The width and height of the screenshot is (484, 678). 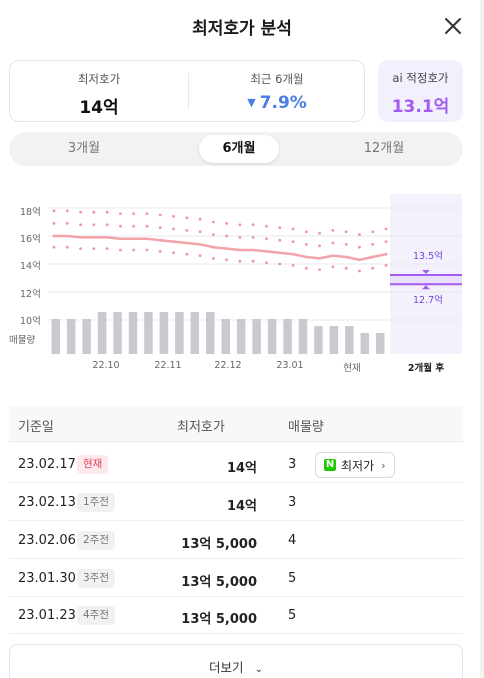 I want to click on x-tick-label-future: 2개월 후, so click(x=426, y=368).